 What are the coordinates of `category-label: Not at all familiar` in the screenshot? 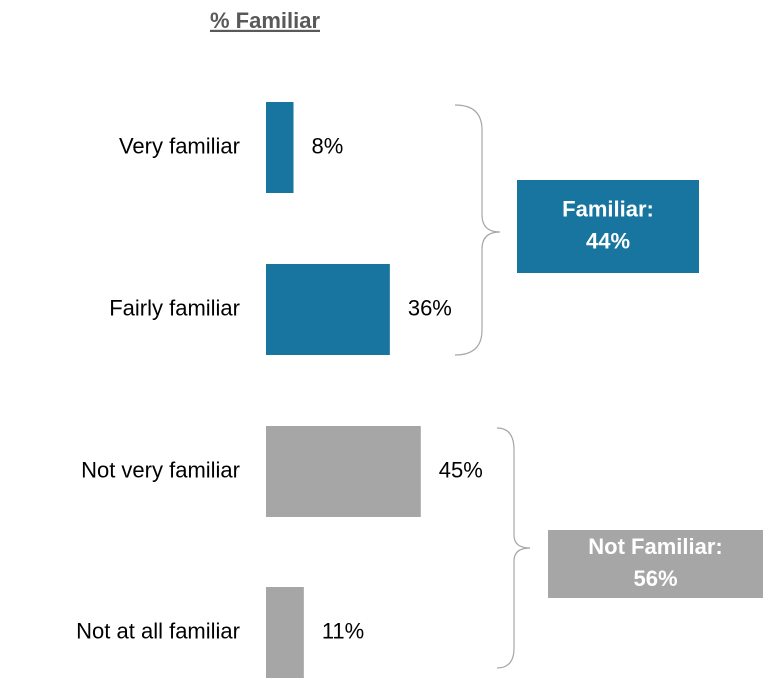 It's located at (158, 630).